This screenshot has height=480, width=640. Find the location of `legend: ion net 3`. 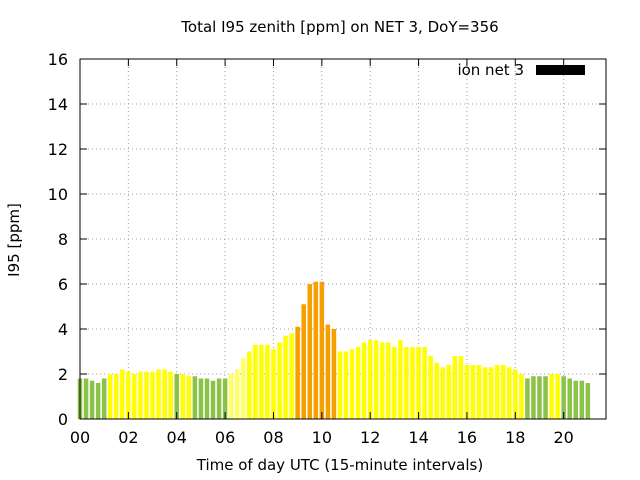

legend: ion net 3 is located at coordinates (521, 70).